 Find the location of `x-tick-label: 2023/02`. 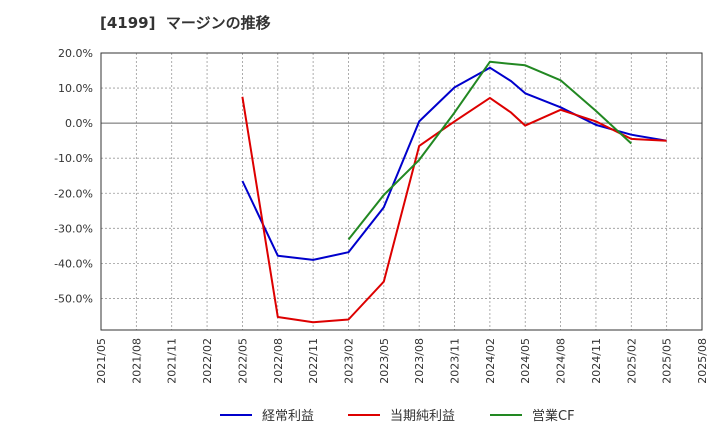

x-tick-label: 2023/02 is located at coordinates (348, 361).